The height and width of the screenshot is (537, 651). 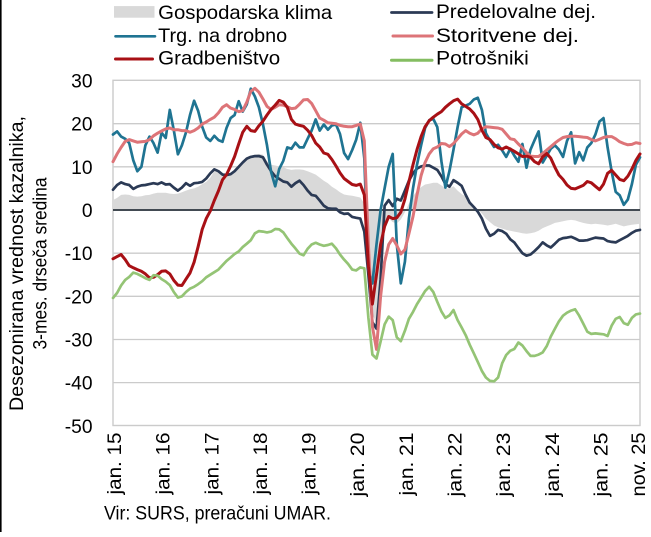 What do you see at coordinates (456, 465) in the screenshot?
I see `svg-text: jan. 22` at bounding box center [456, 465].